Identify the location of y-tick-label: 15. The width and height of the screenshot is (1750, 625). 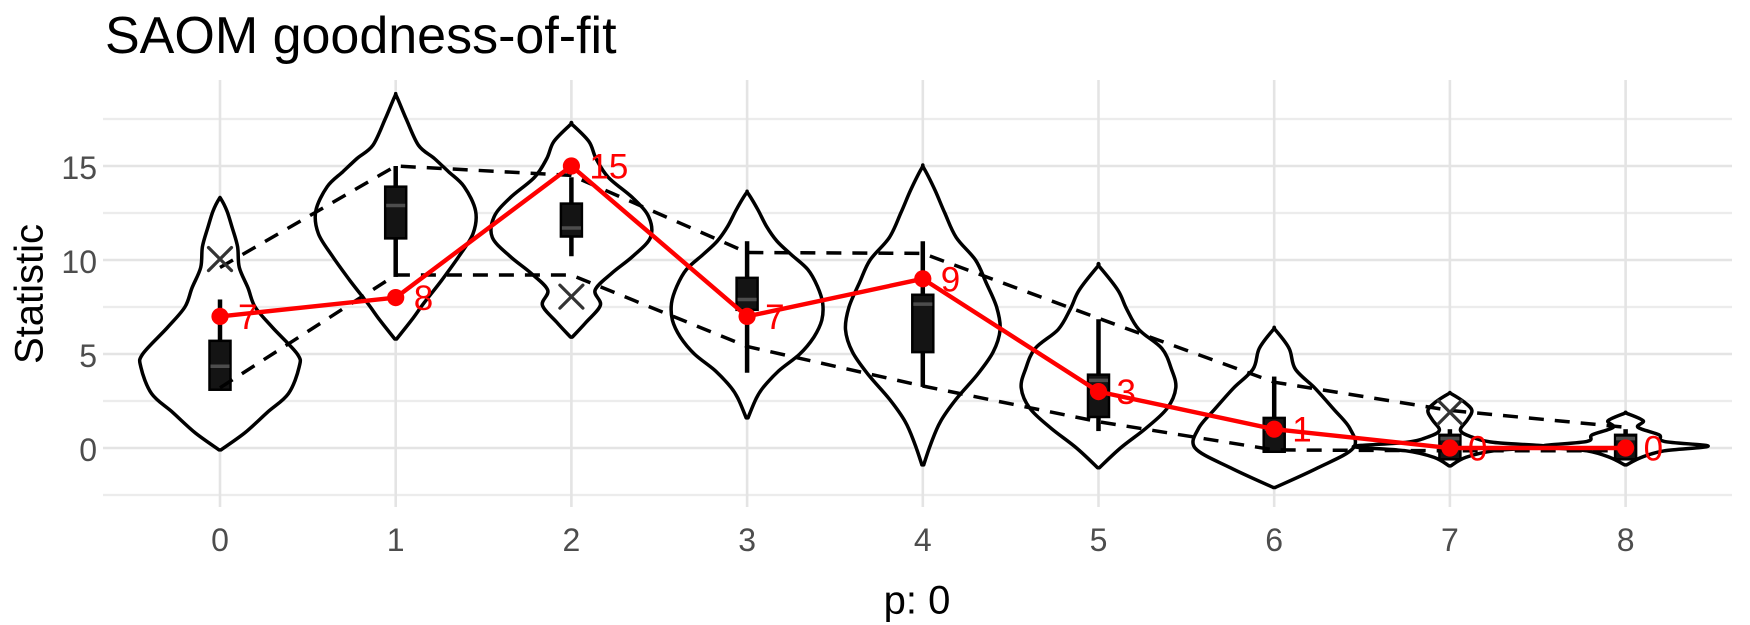
(79, 168).